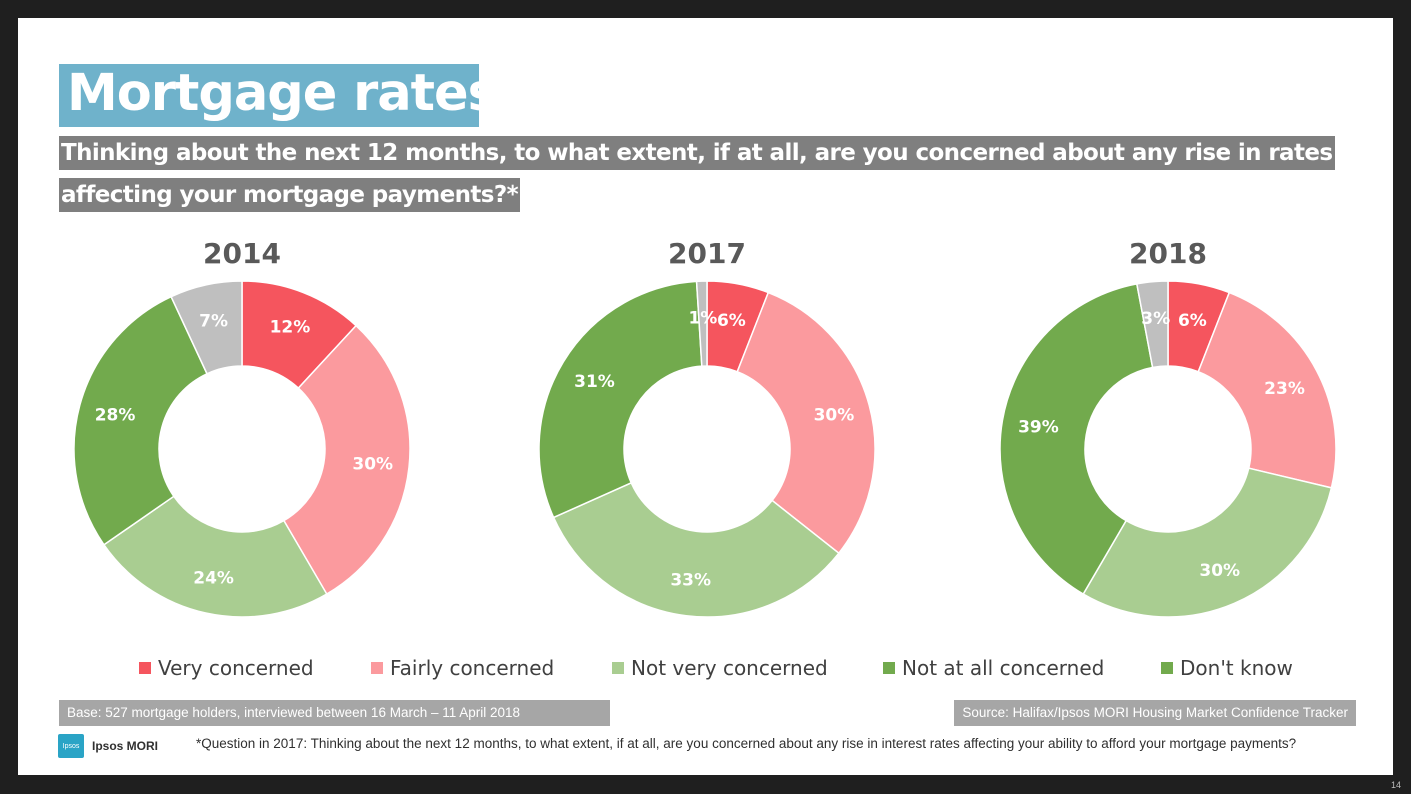 This screenshot has height=794, width=1411. What do you see at coordinates (1003, 668) in the screenshot?
I see `legend-label: Not at all concerned` at bounding box center [1003, 668].